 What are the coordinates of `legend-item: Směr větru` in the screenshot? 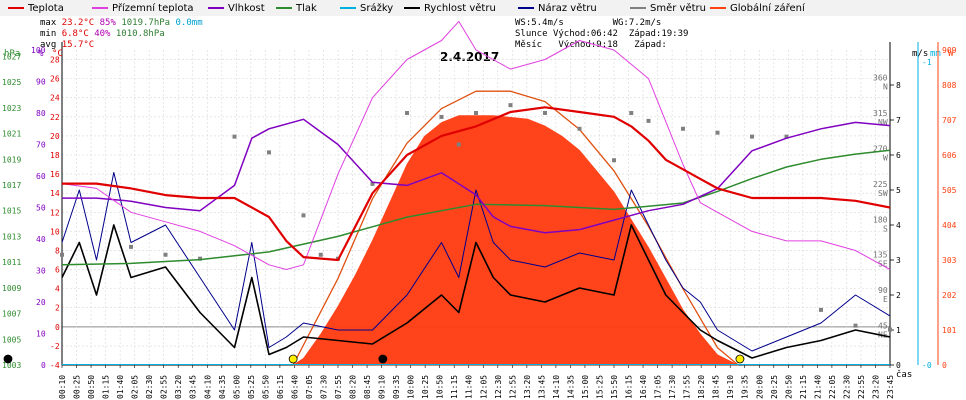 It's located at (668, 8).